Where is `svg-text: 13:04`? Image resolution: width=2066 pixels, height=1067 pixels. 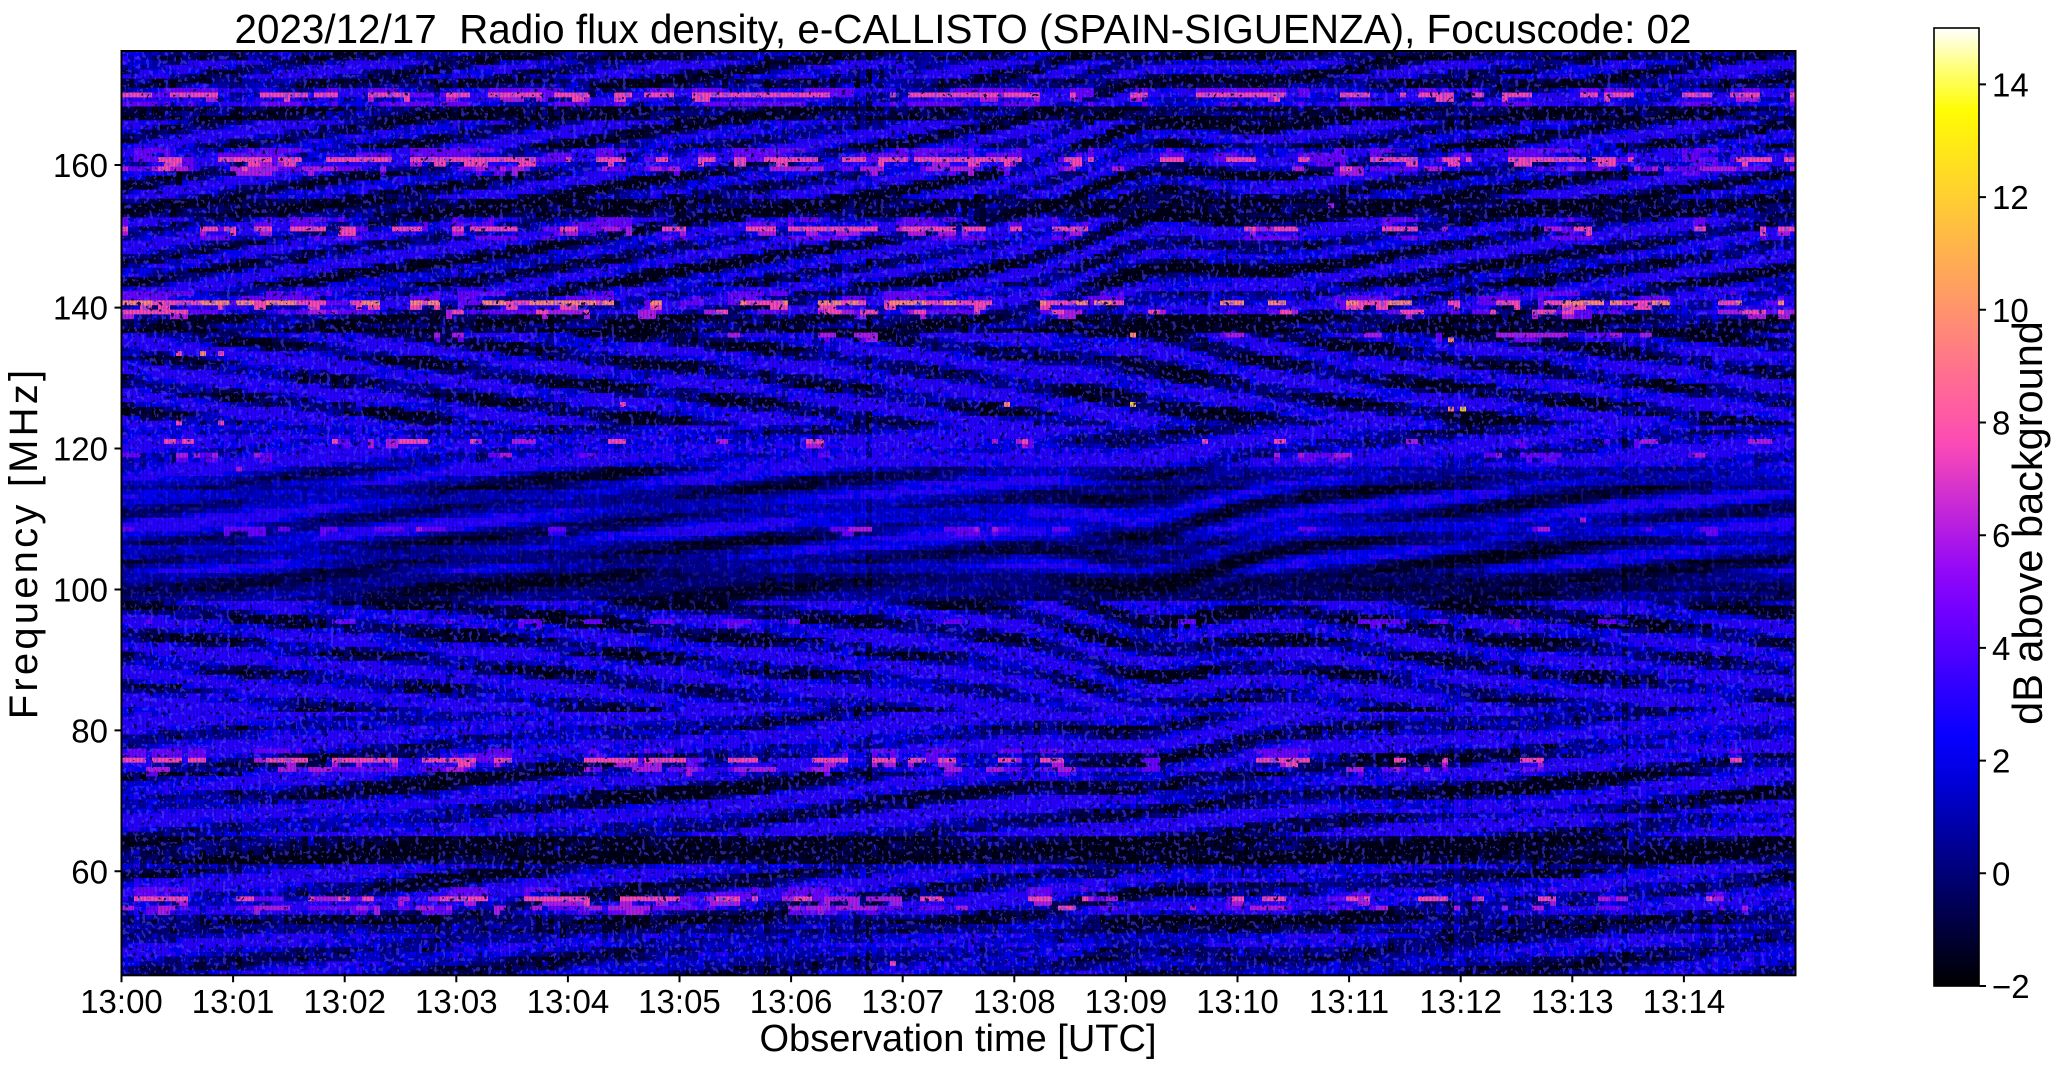 svg-text: 13:04 is located at coordinates (568, 1001).